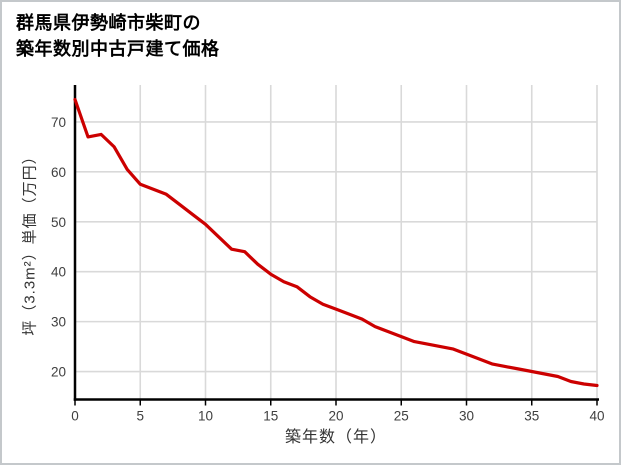 The width and height of the screenshot is (621, 465). I want to click on y-tick-label: 70, so click(58, 122).